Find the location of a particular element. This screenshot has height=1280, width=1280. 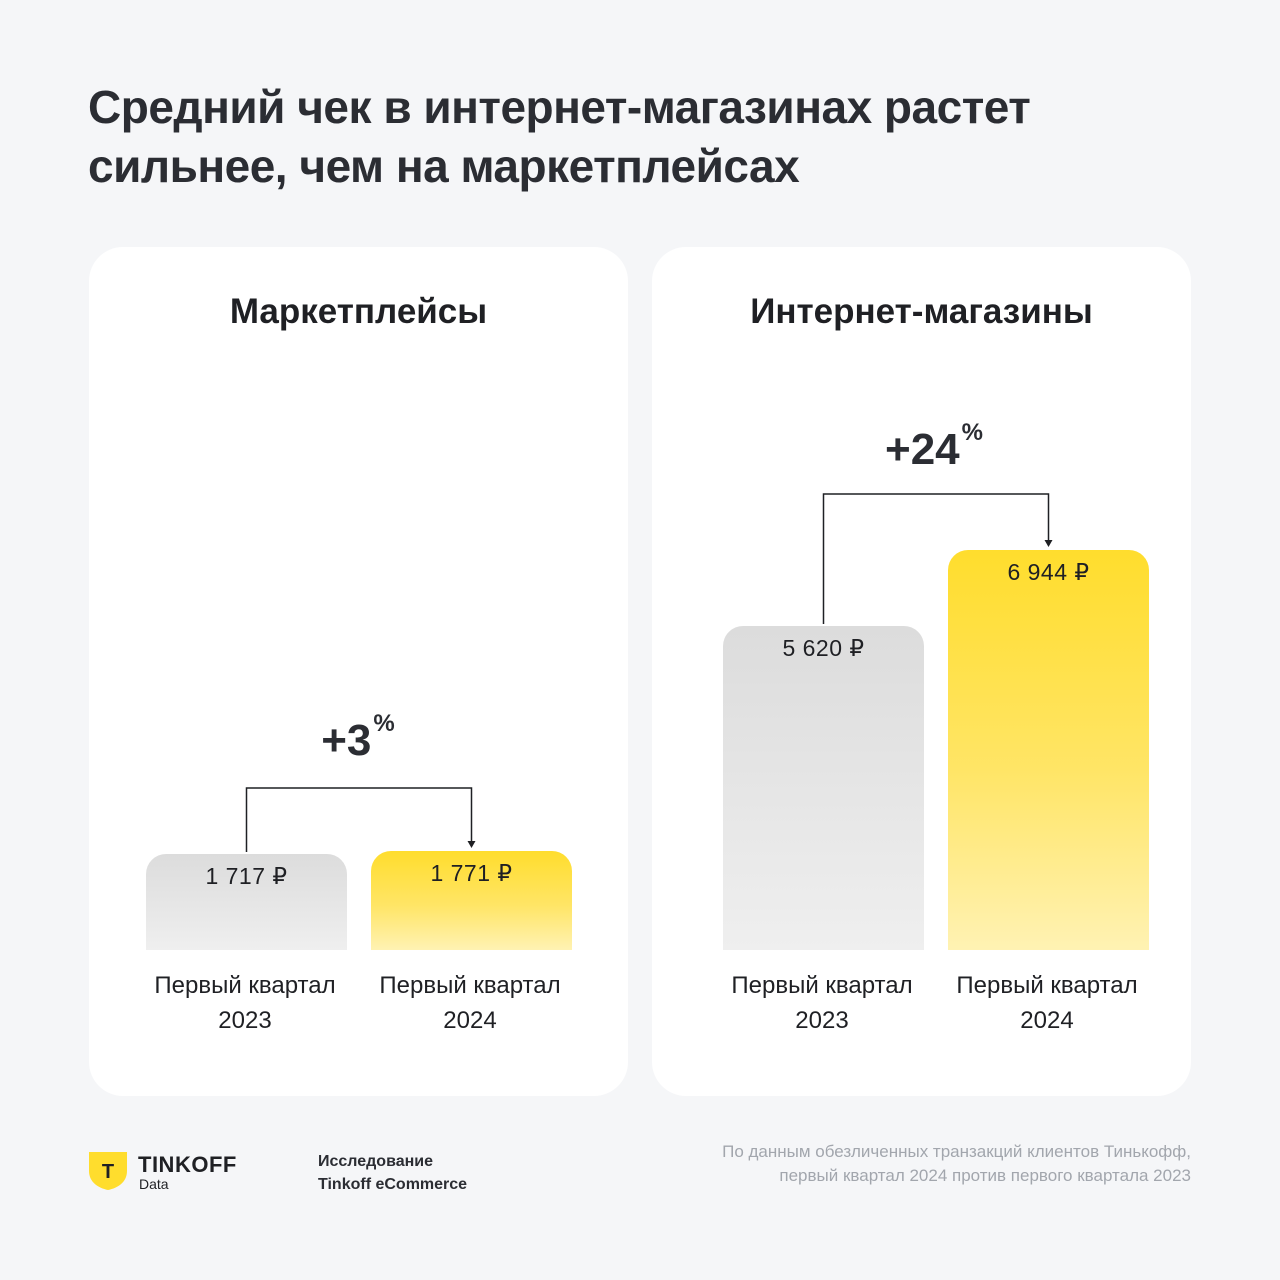

change-percent-online-stores: +24% is located at coordinates (934, 447).